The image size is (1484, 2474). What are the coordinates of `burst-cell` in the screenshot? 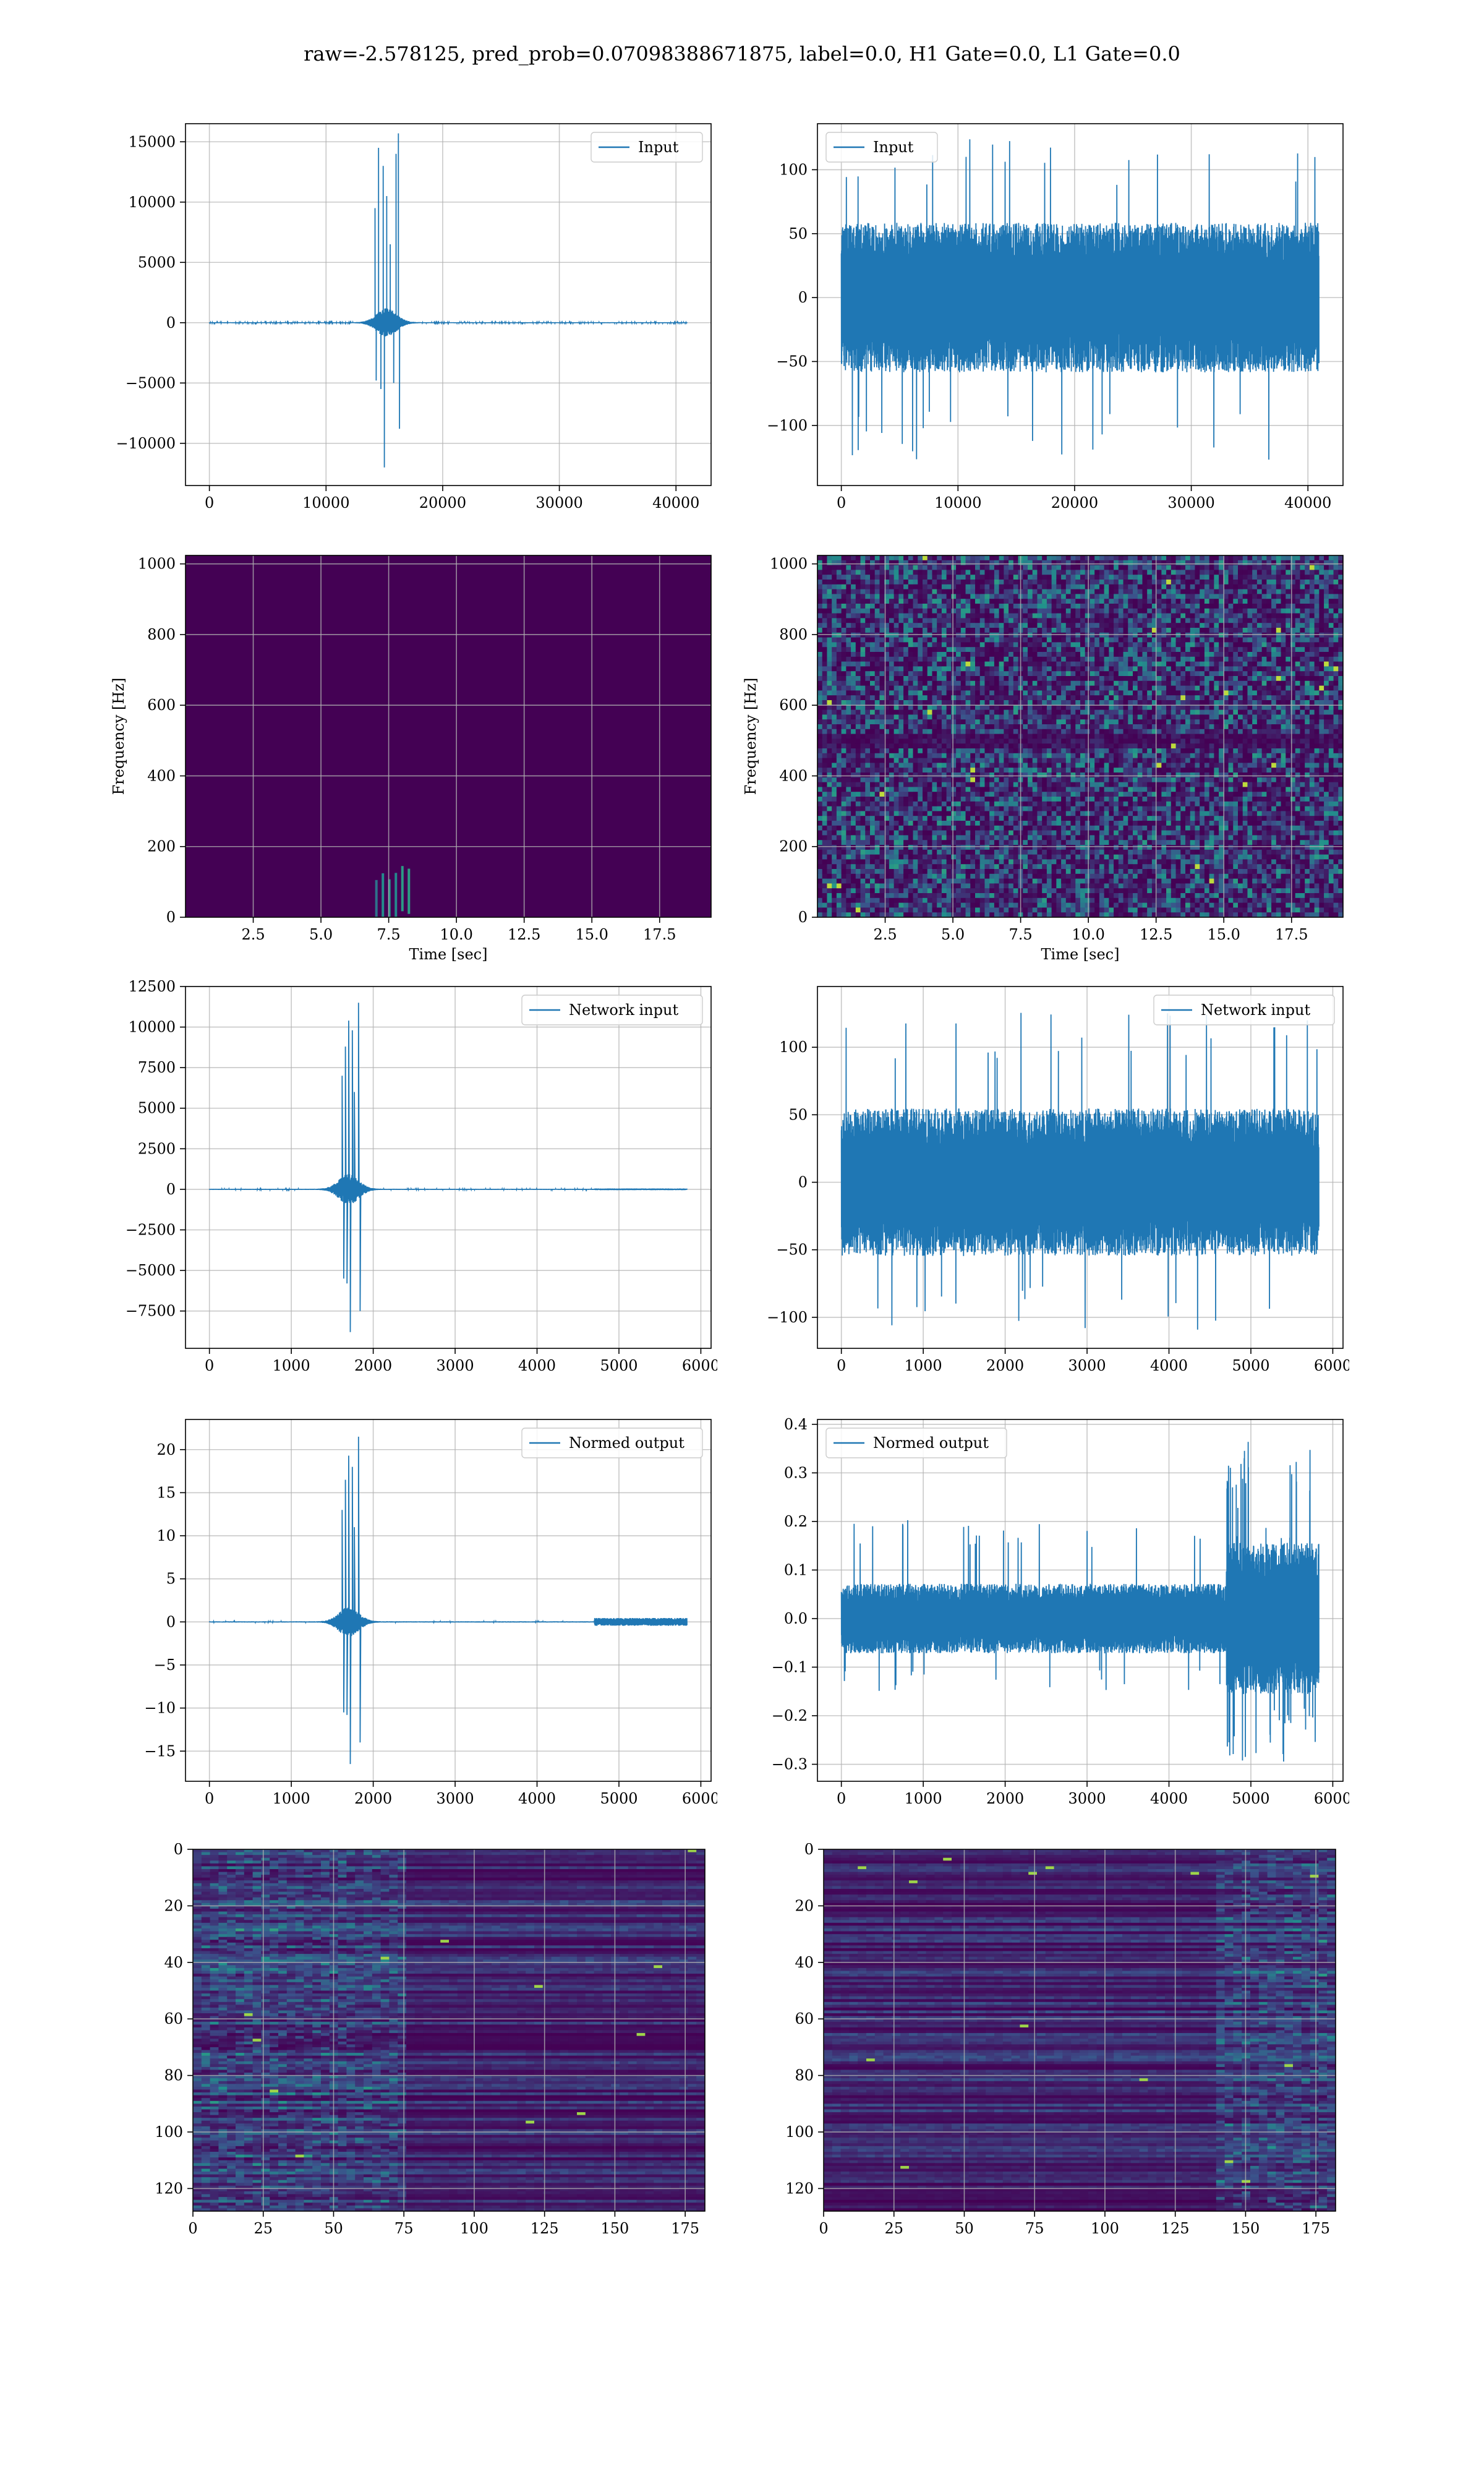 It's located at (376, 898).